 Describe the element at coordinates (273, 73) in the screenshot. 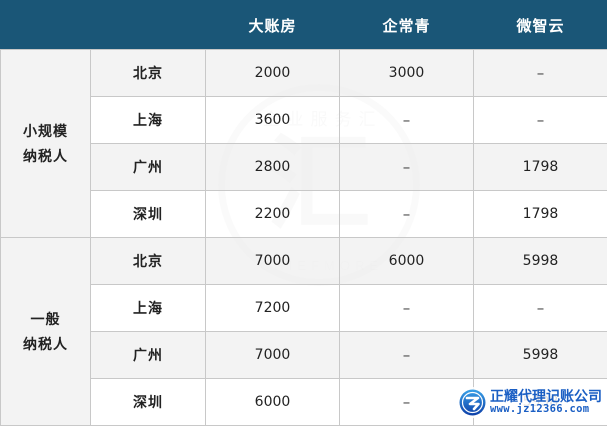

I see `price-cell: 2000` at that location.